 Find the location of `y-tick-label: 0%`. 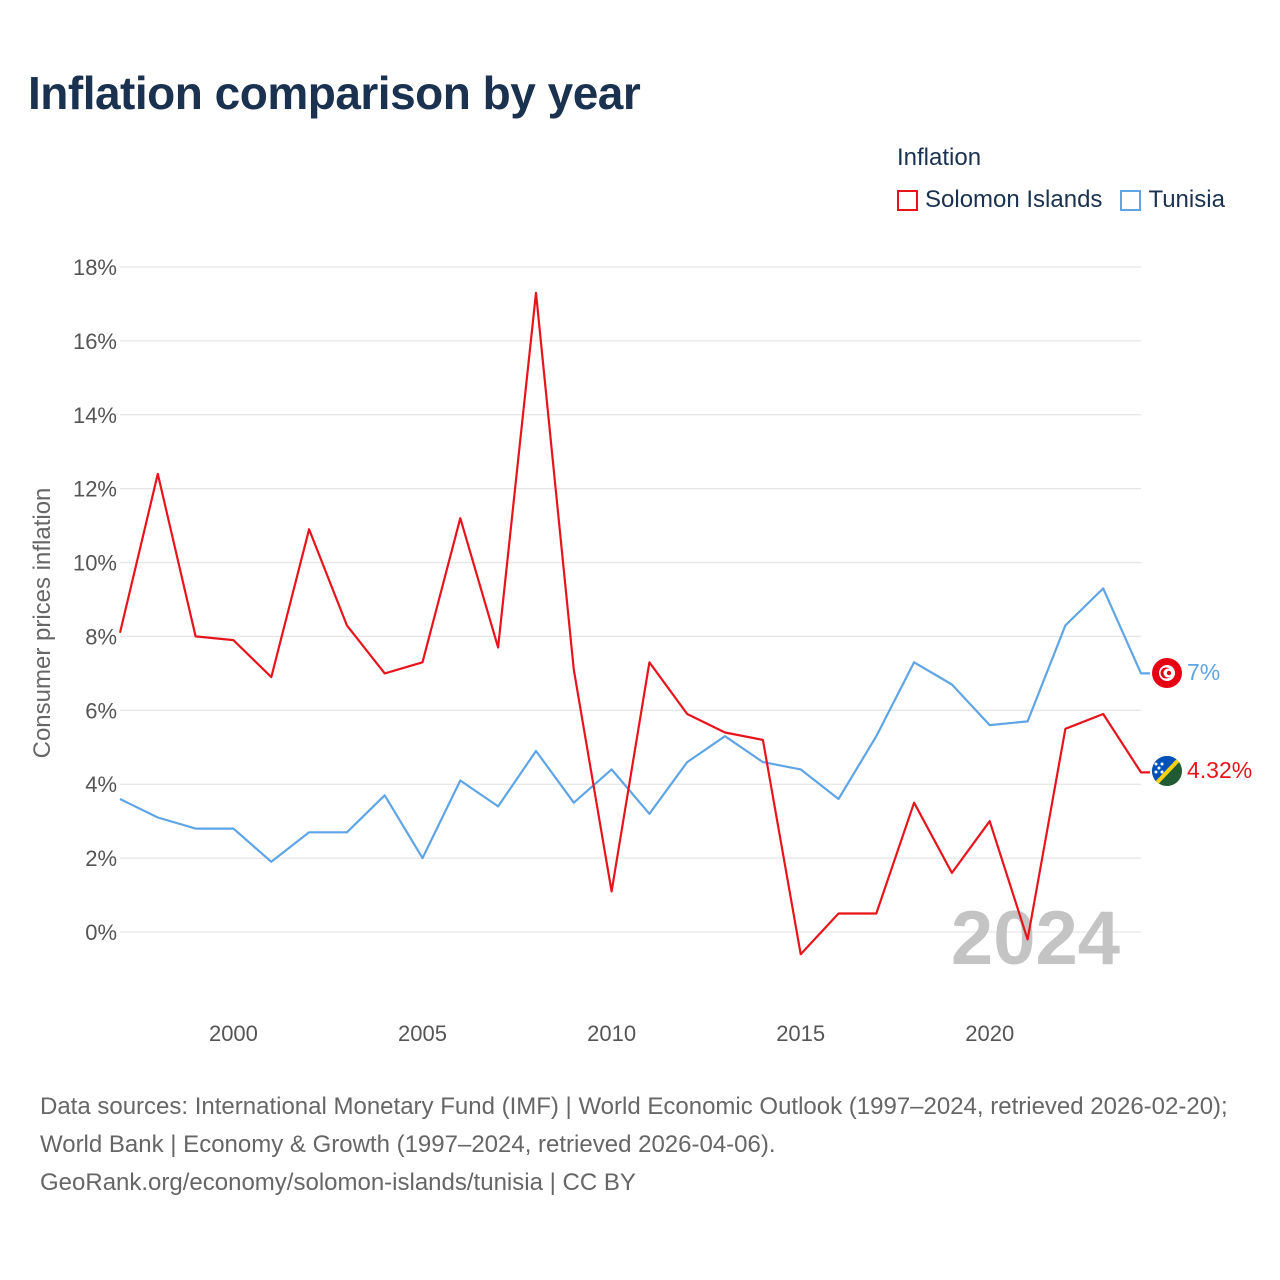

y-tick-label: 0% is located at coordinates (101, 932).